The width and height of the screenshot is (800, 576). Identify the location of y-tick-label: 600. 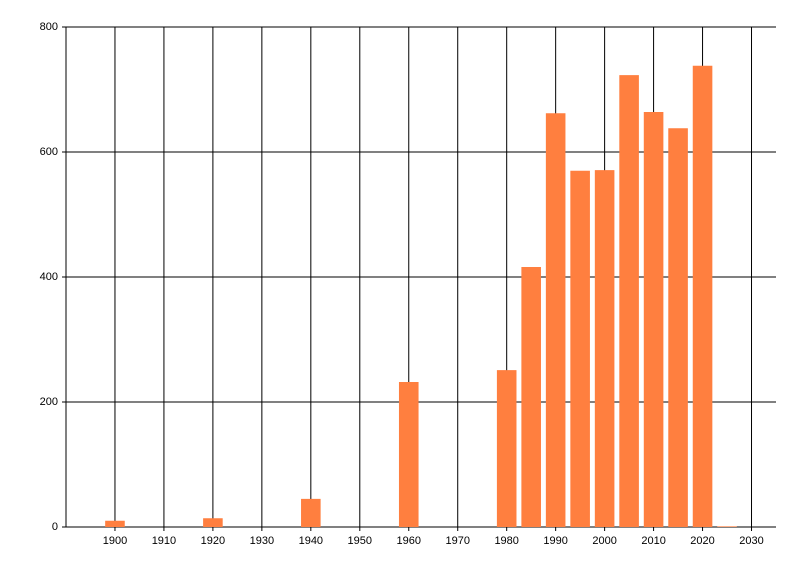
(49, 152).